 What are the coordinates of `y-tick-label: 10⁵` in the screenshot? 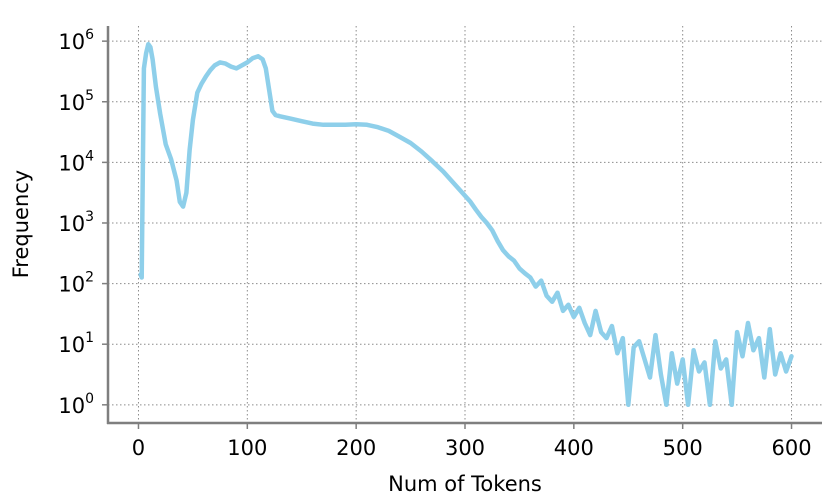 It's located at (76, 101).